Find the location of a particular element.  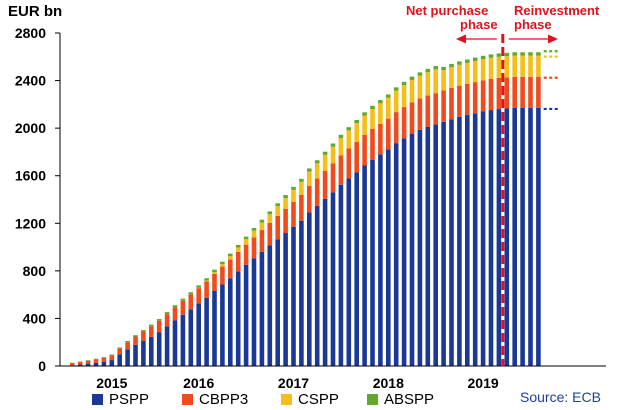

legend-swatch-cbpp3 is located at coordinates (187, 399).